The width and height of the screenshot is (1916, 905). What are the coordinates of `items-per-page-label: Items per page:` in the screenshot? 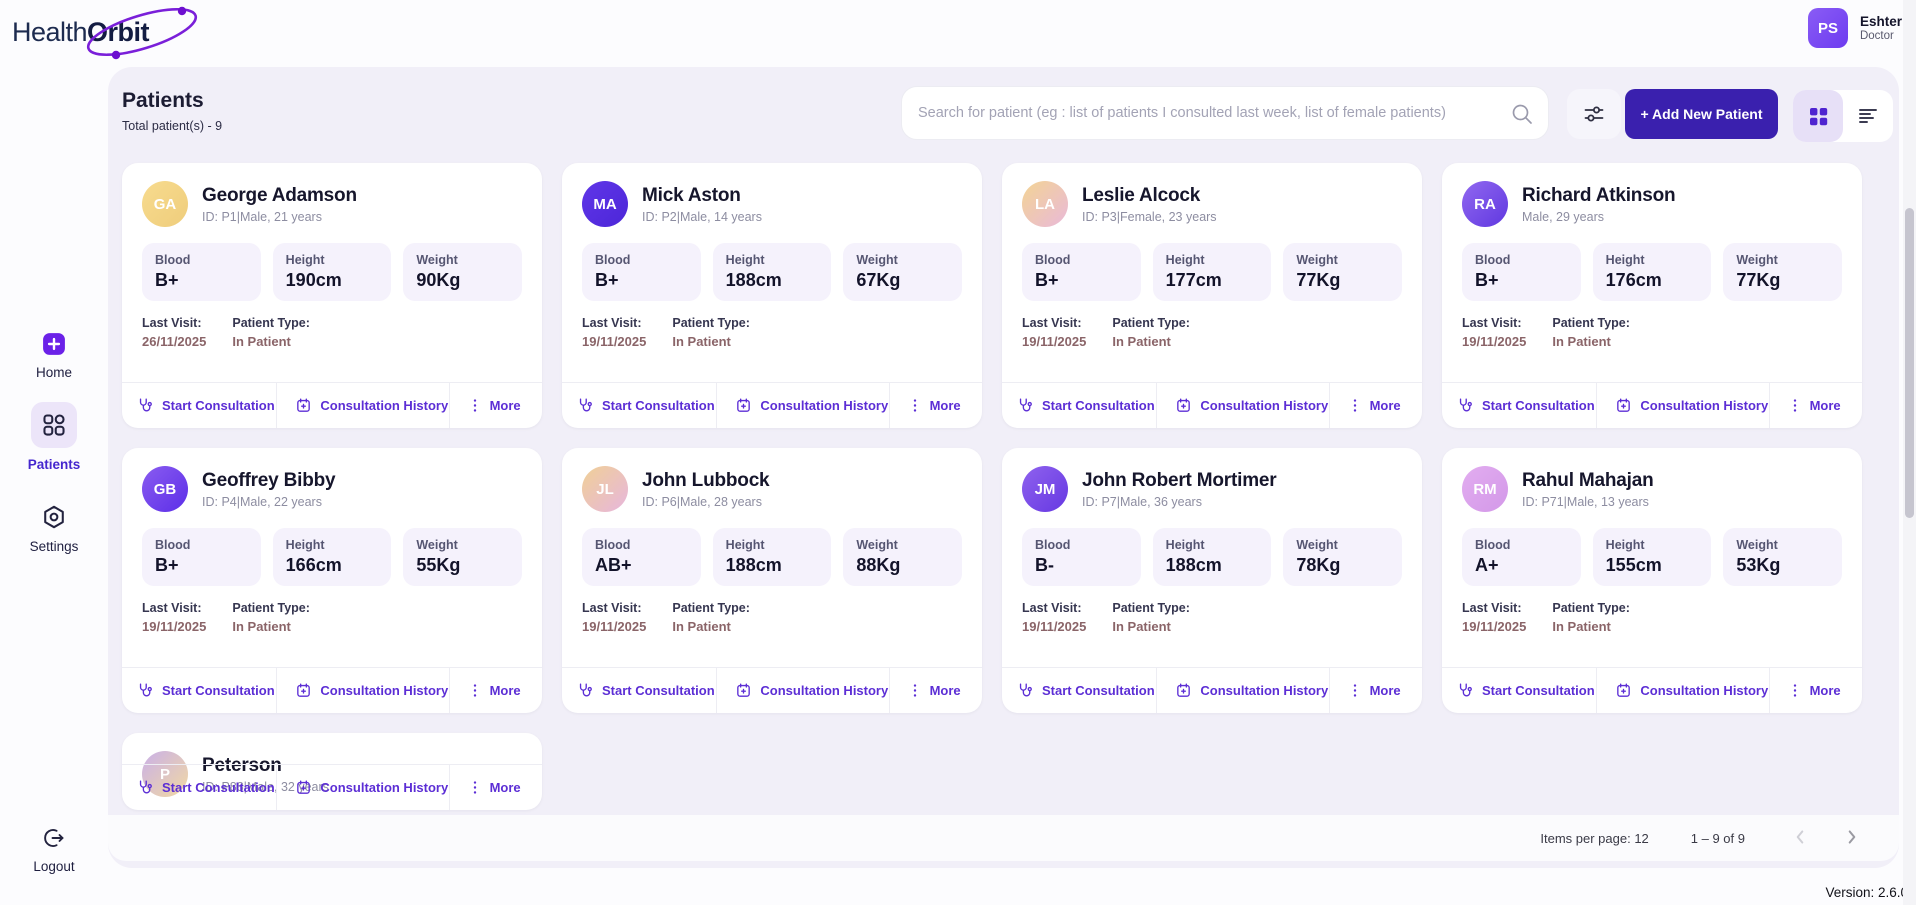 It's located at (1587, 838).